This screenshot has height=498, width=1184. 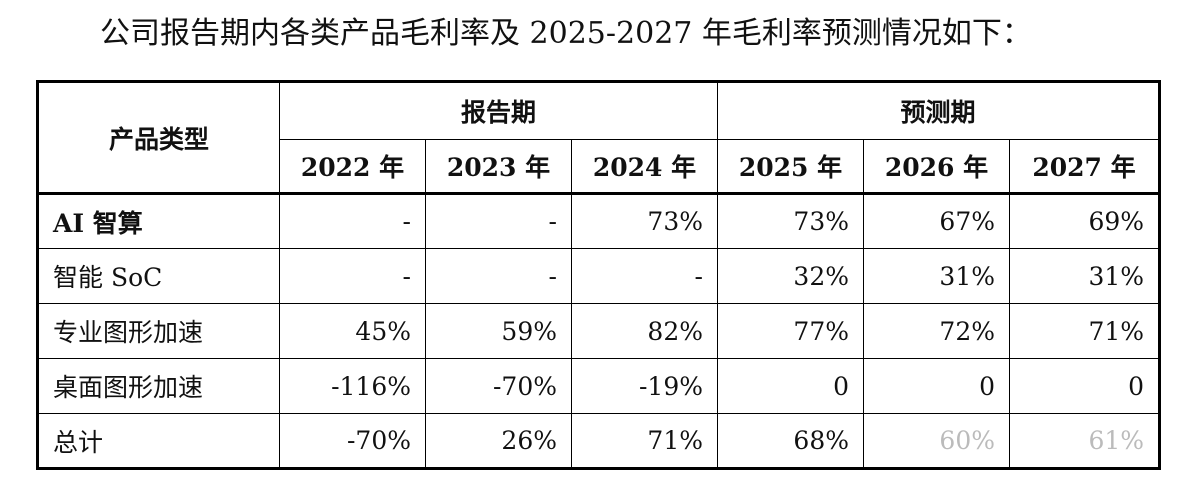 What do you see at coordinates (158, 441) in the screenshot?
I see `row-label: 总计` at bounding box center [158, 441].